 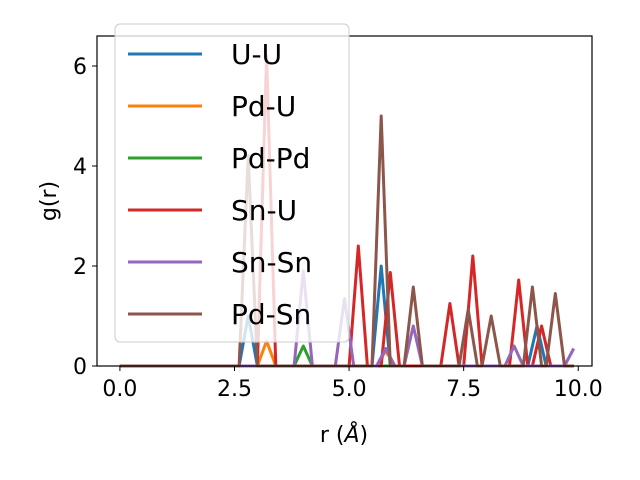 What do you see at coordinates (578, 389) in the screenshot?
I see `x-tick-label: 10.0` at bounding box center [578, 389].